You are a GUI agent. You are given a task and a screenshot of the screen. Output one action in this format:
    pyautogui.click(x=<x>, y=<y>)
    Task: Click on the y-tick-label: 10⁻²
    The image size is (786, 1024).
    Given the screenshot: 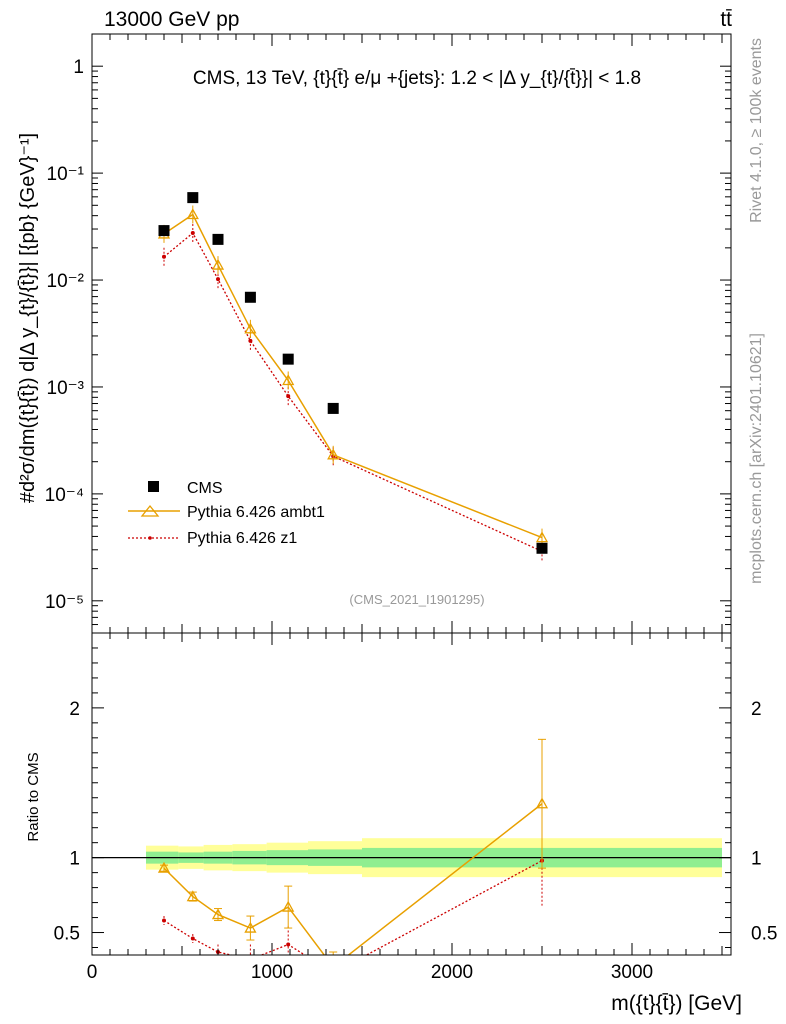 What is the action you would take?
    pyautogui.click(x=66, y=281)
    